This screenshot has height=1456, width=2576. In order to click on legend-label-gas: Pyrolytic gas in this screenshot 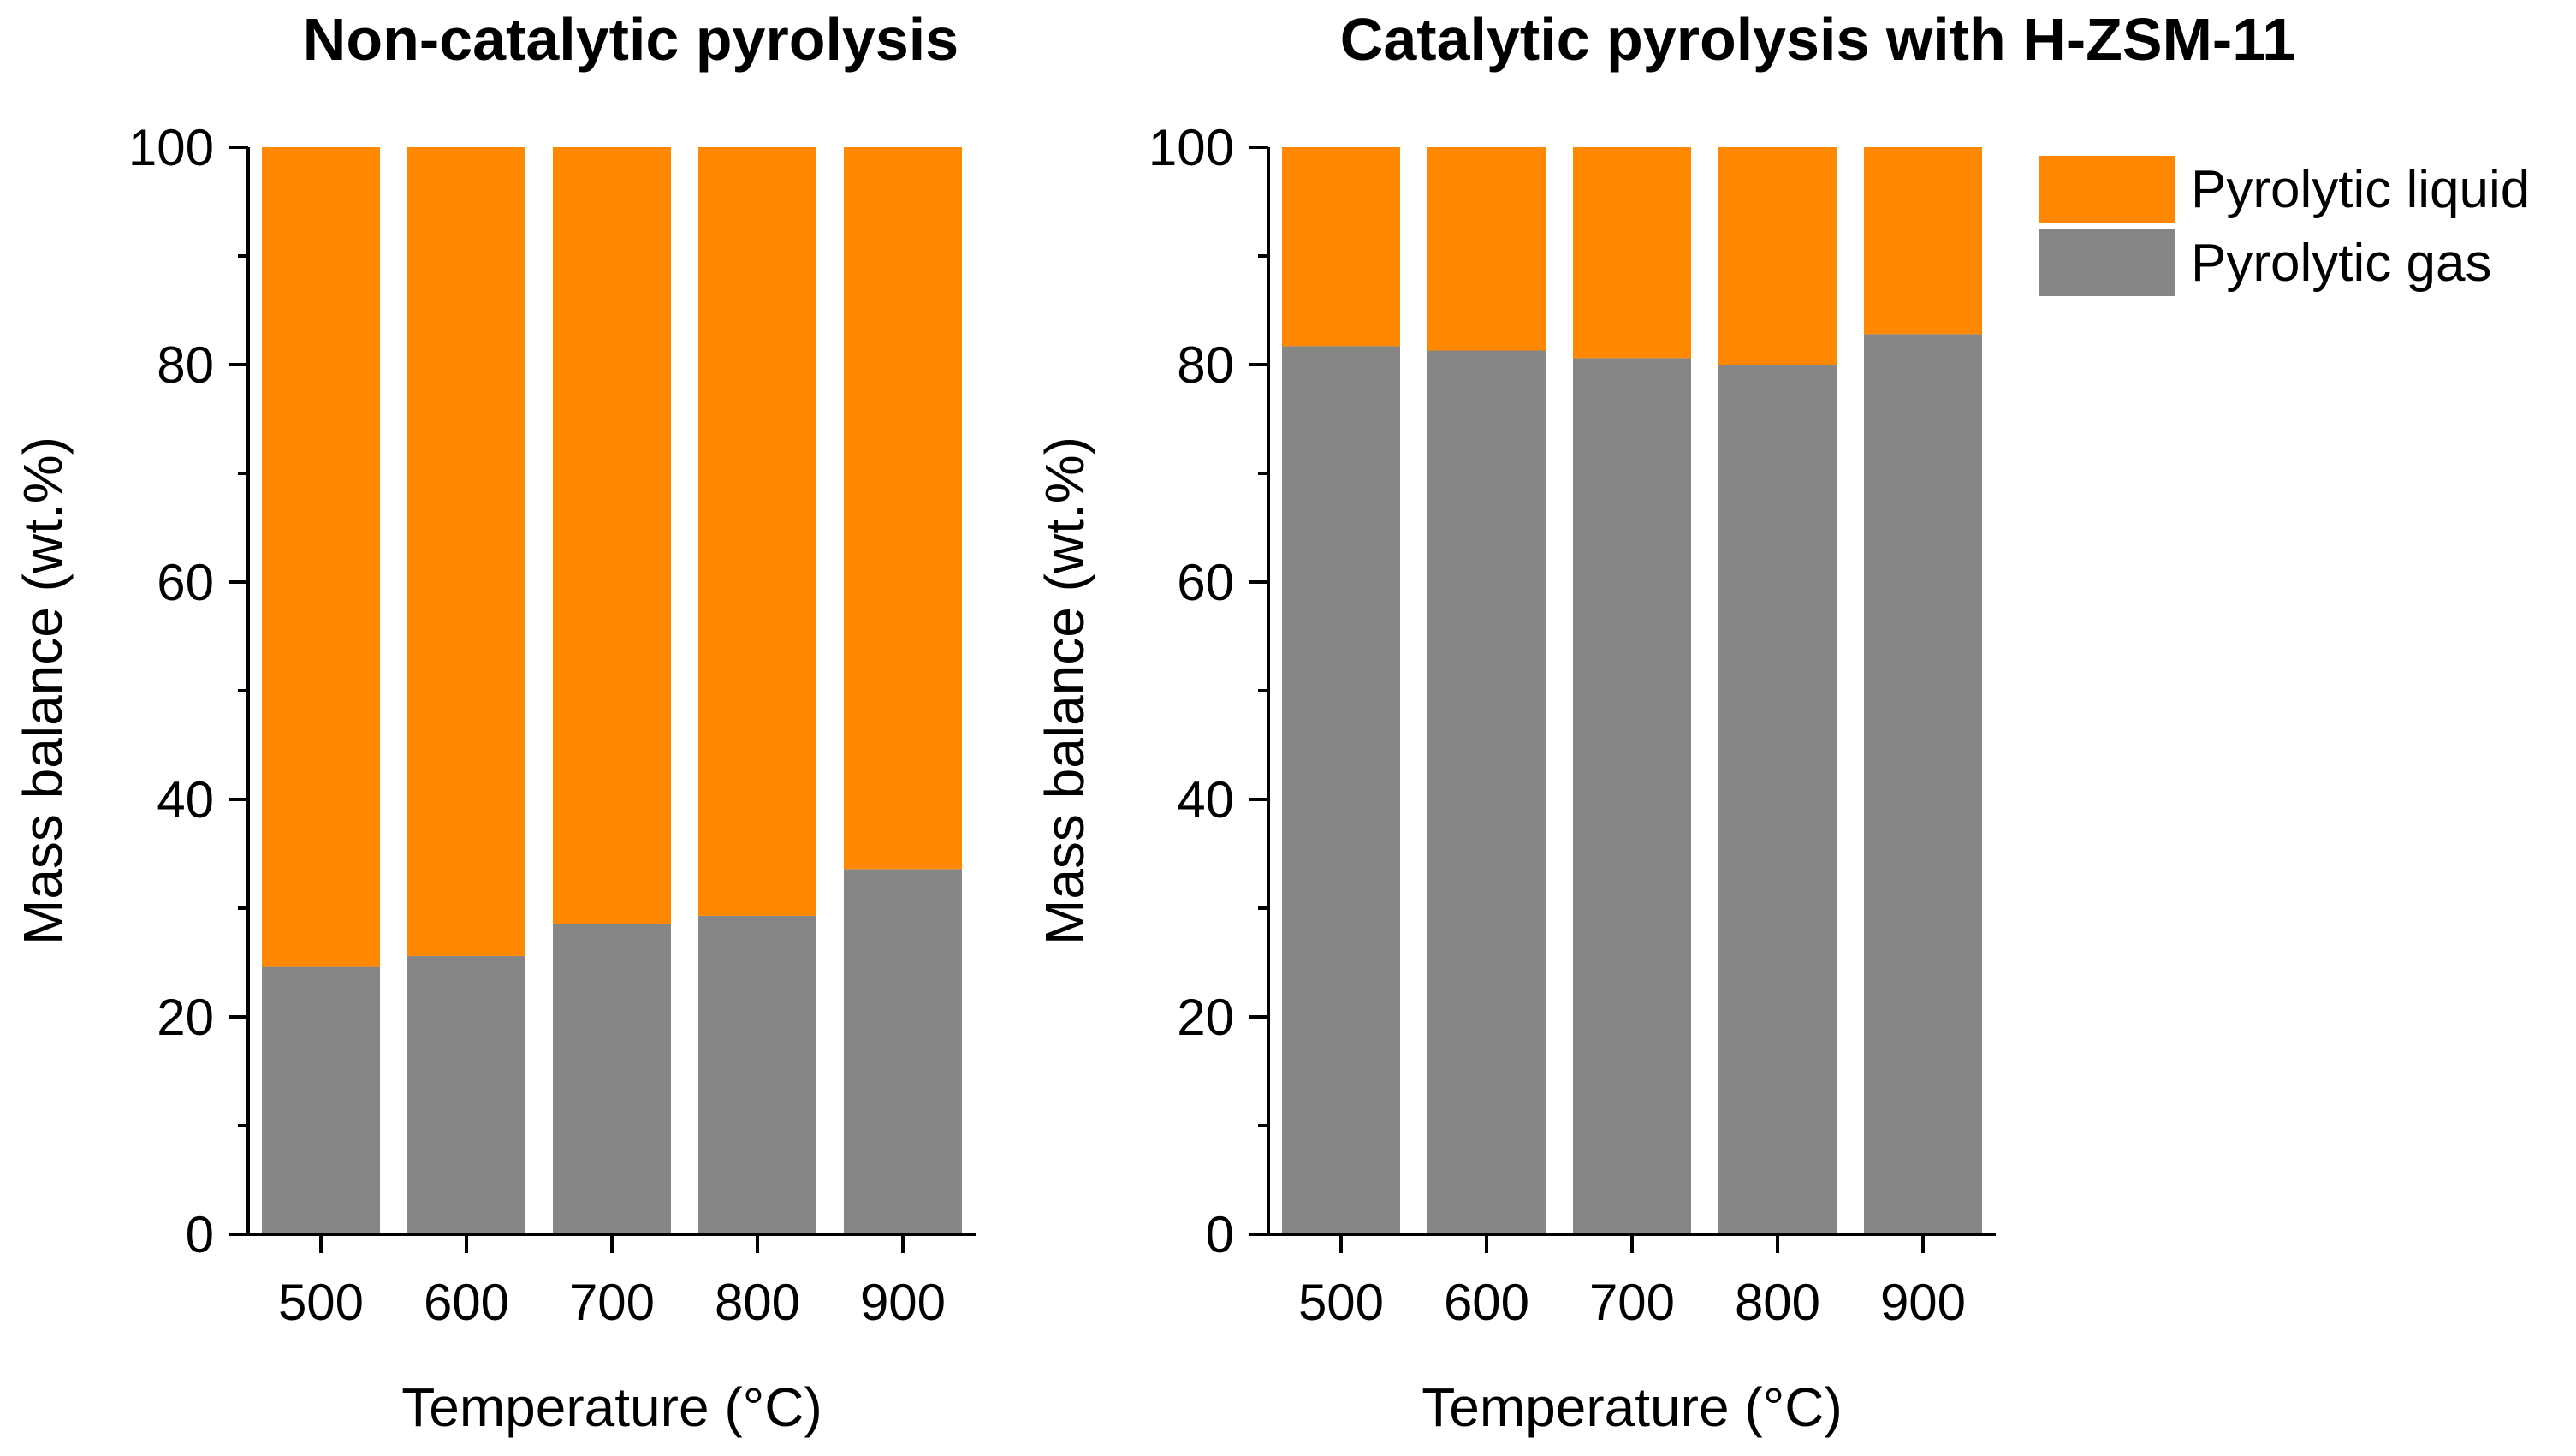, I will do `click(2341, 263)`.